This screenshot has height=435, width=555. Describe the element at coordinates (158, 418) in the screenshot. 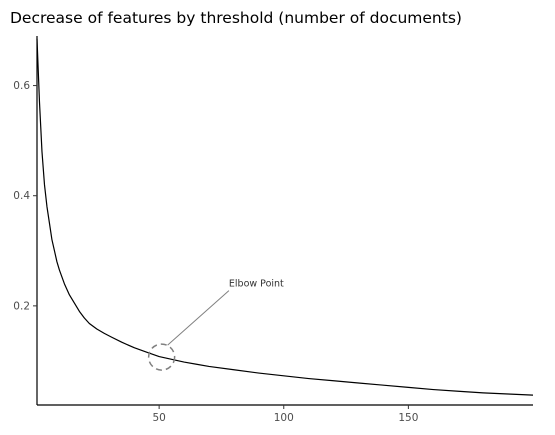

I see `x-tick-label: 50` at that location.